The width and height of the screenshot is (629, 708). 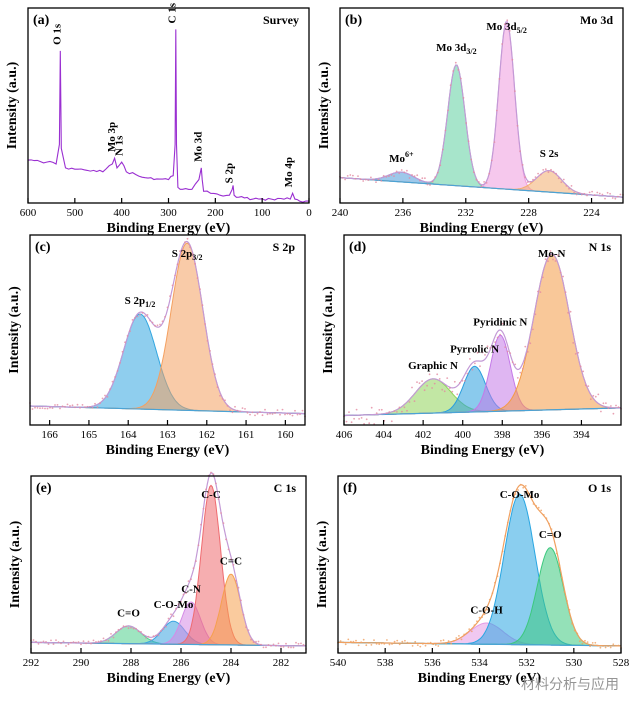 What do you see at coordinates (281, 20) in the screenshot?
I see `panel-title: Survey` at bounding box center [281, 20].